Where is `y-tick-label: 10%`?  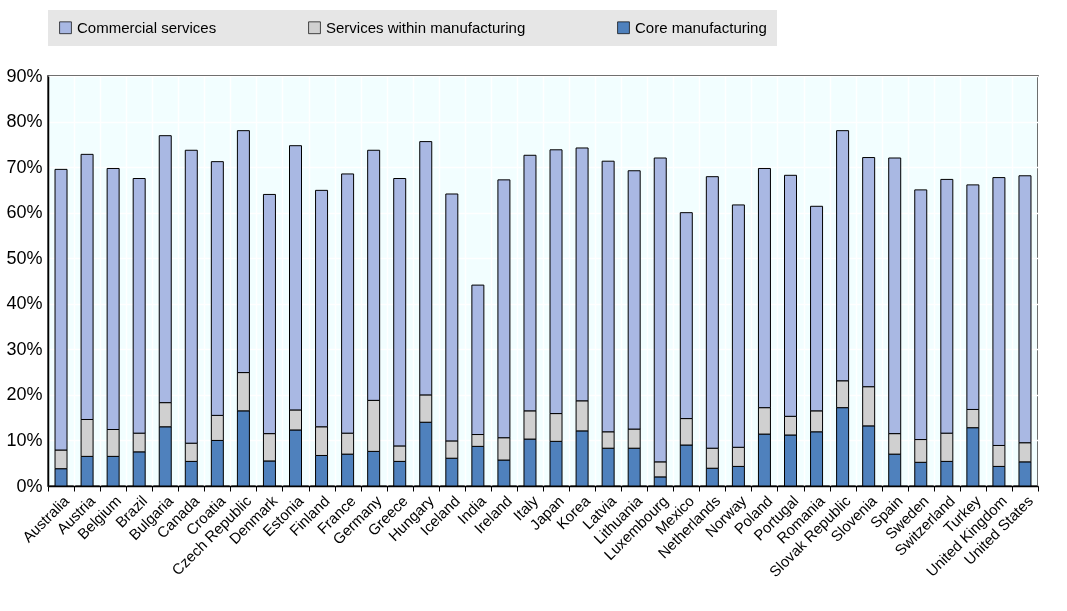 y-tick-label: 10% is located at coordinates (24, 439).